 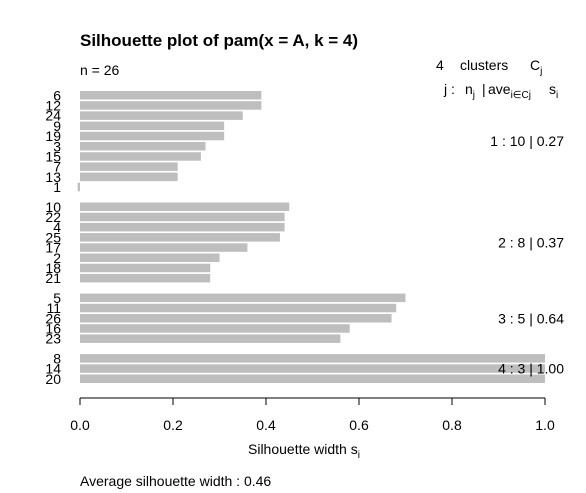 I want to click on observation-label: 23, so click(x=53, y=339).